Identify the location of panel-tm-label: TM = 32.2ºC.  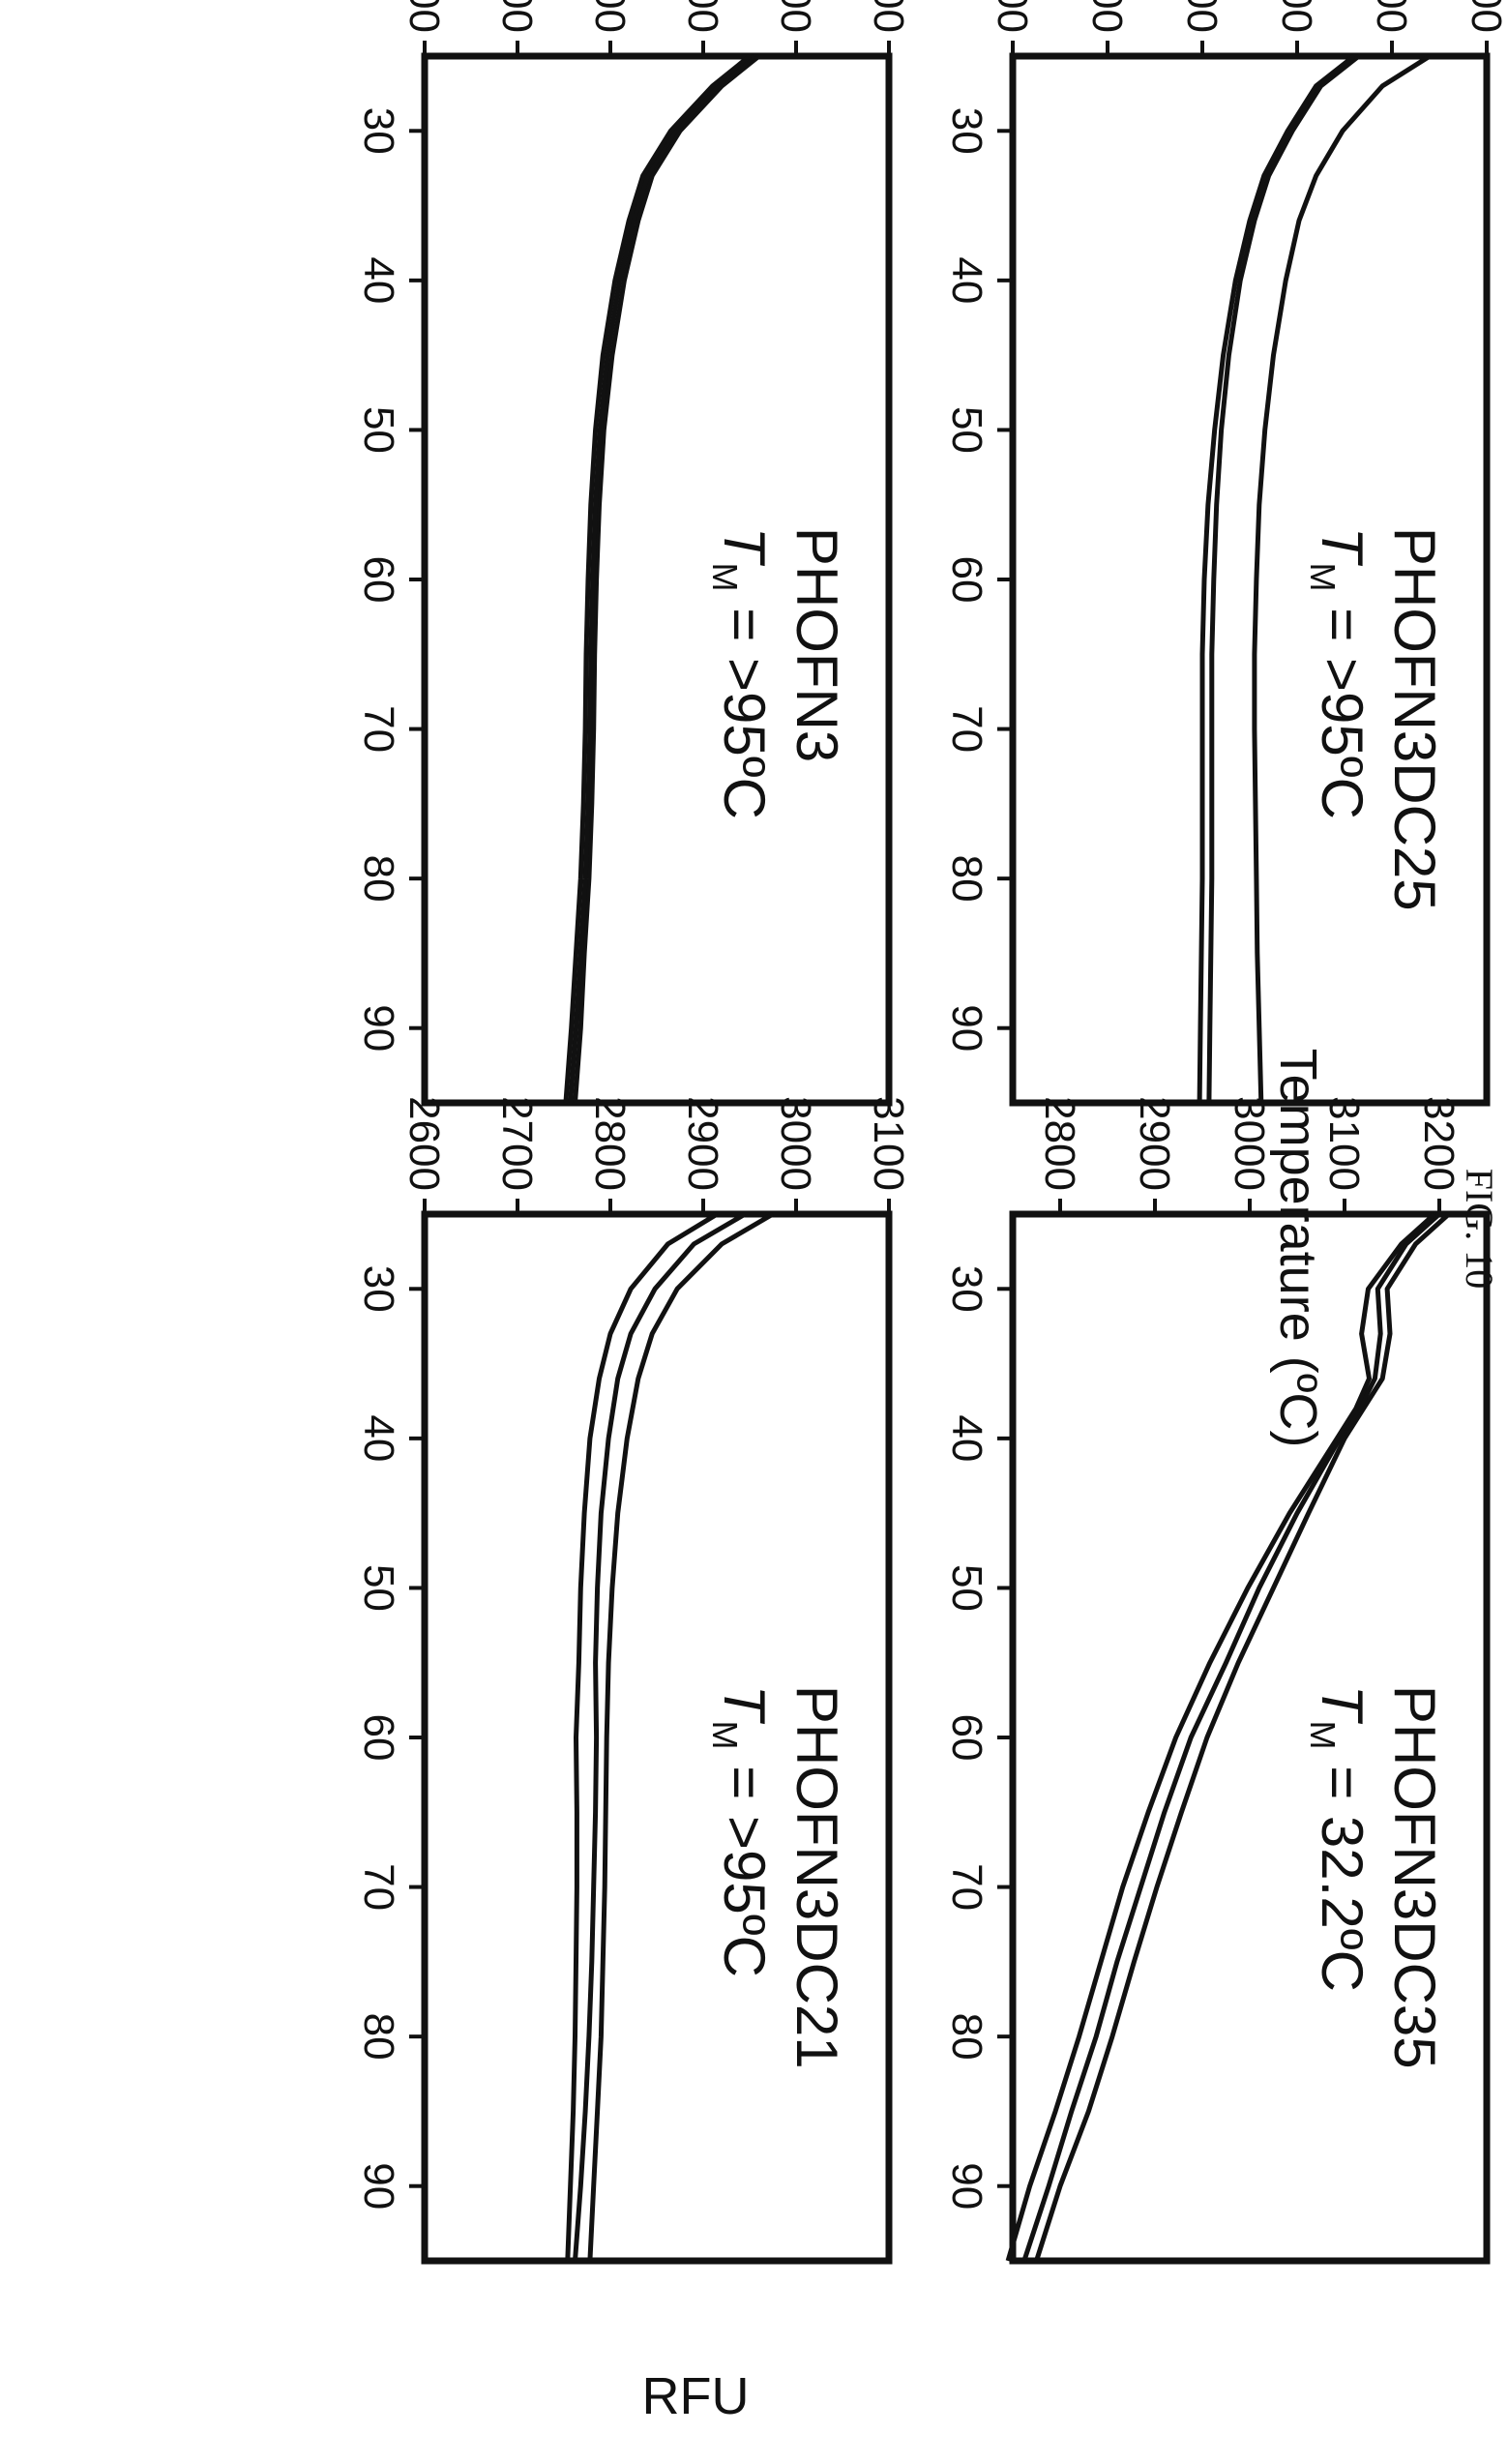
(1339, 1838).